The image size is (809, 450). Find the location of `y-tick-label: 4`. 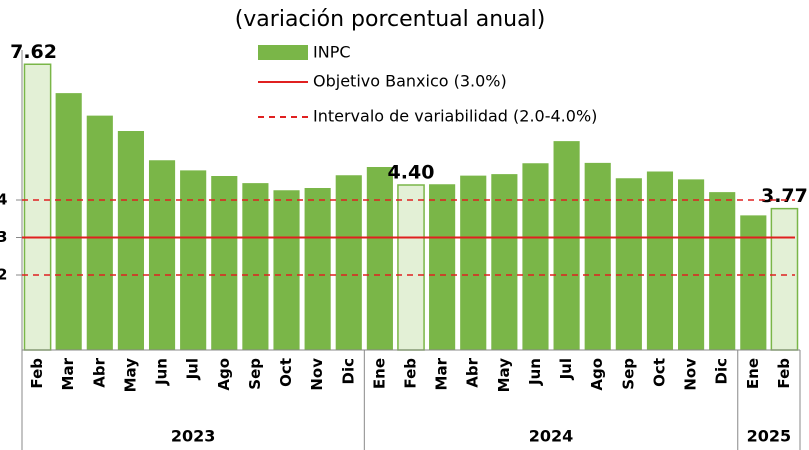

y-tick-label: 4 is located at coordinates (3, 200).